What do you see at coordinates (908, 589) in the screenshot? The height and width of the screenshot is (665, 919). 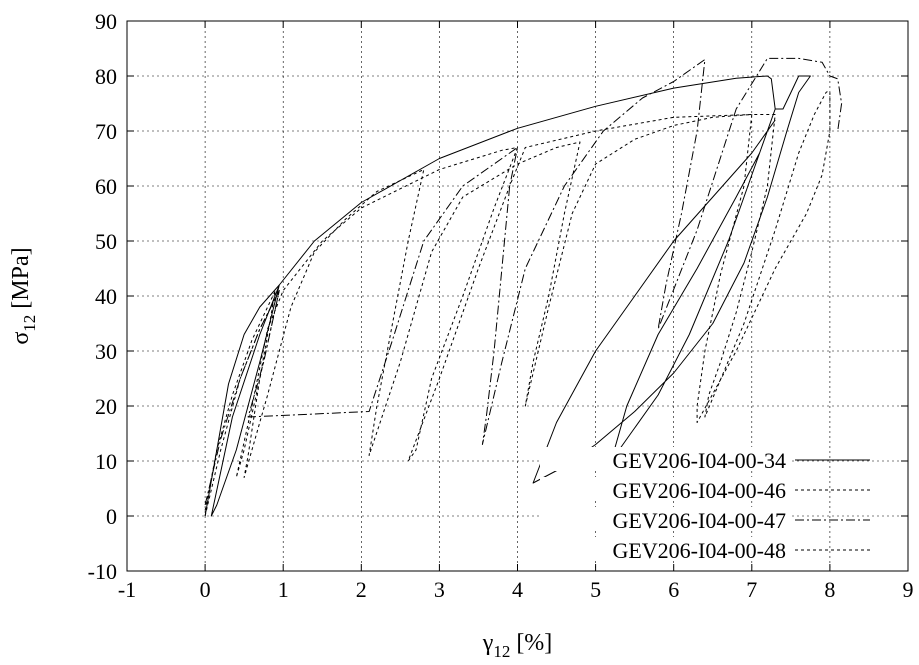 I see `x-tick-label: 9` at bounding box center [908, 589].